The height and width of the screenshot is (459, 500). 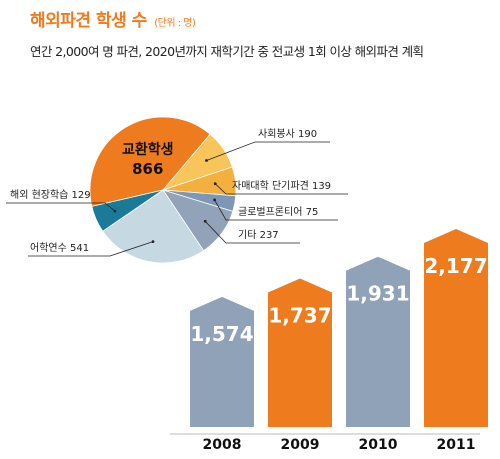 What do you see at coordinates (300, 445) in the screenshot?
I see `bar-category-label: 2009` at bounding box center [300, 445].